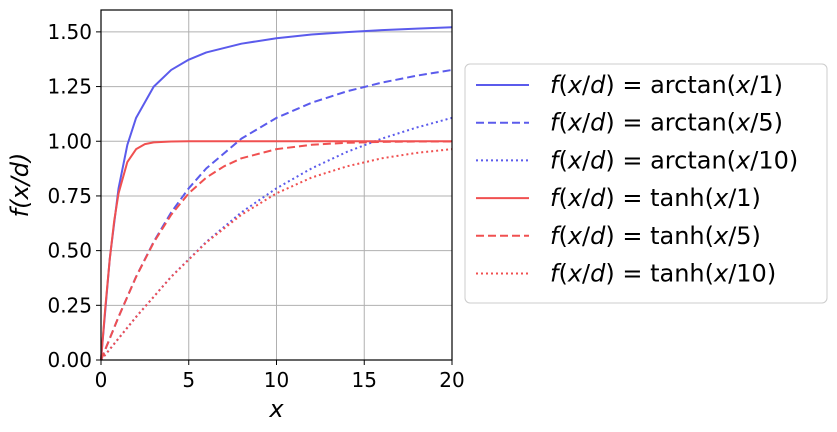 The width and height of the screenshot is (837, 432). I want to click on legend-label-5: f(x/d) = tanh(x/5), so click(655, 236).